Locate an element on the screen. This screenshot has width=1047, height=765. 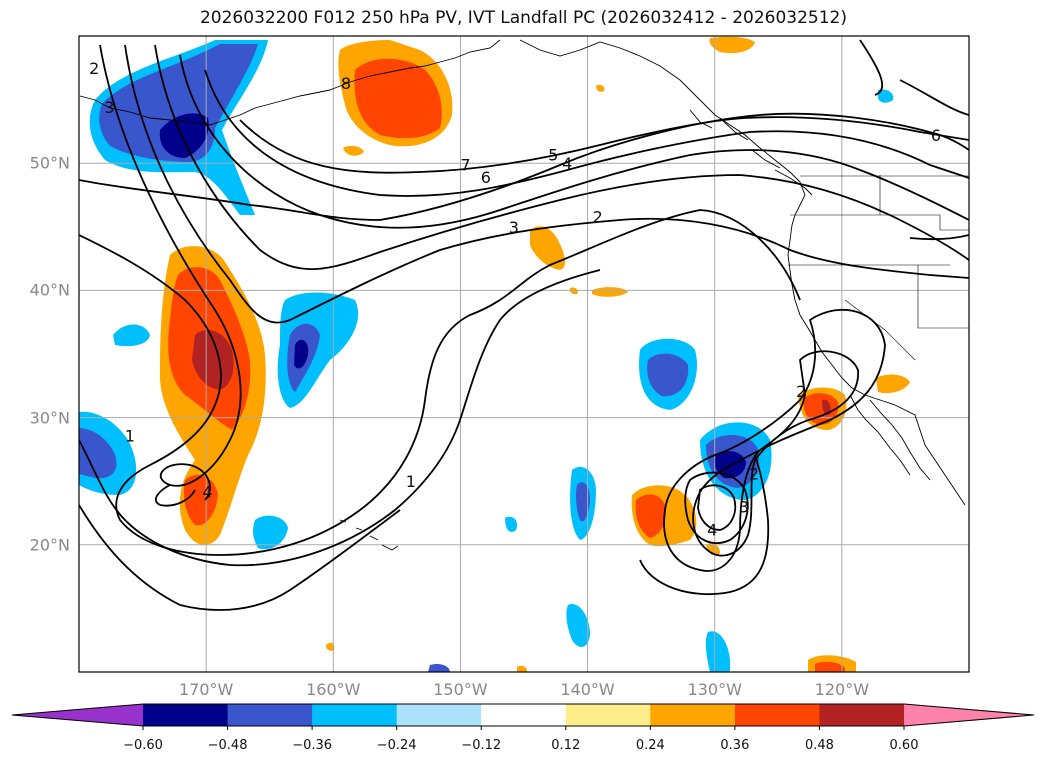
alaska-peninsula is located at coordinates (415, 65).